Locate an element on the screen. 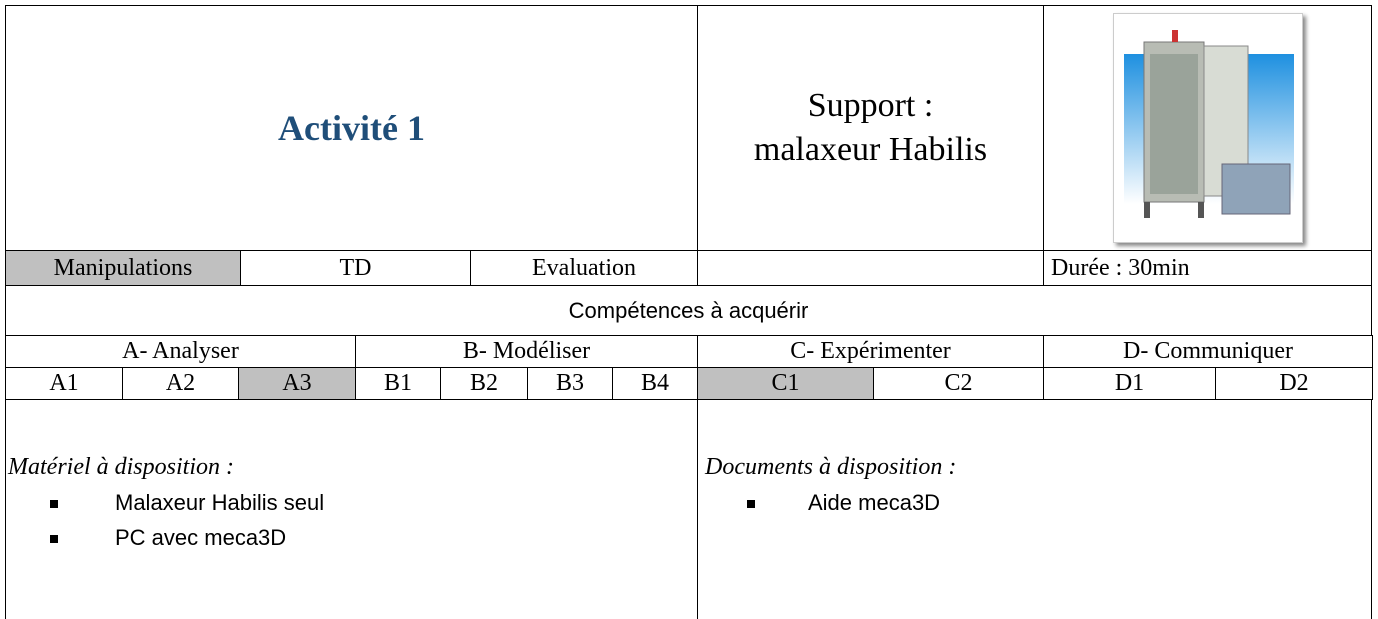 The width and height of the screenshot is (1378, 619). machine-photo is located at coordinates (1207, 128).